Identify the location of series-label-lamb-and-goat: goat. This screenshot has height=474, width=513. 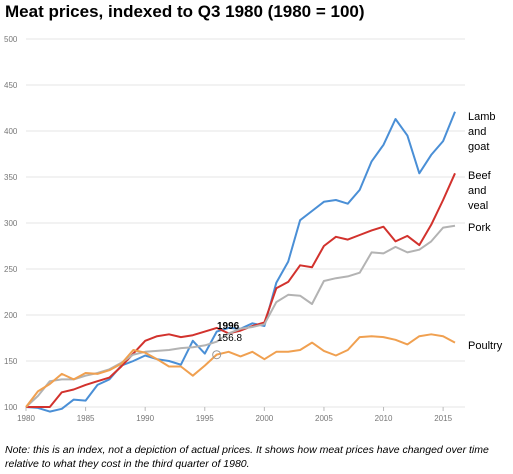
(478, 147).